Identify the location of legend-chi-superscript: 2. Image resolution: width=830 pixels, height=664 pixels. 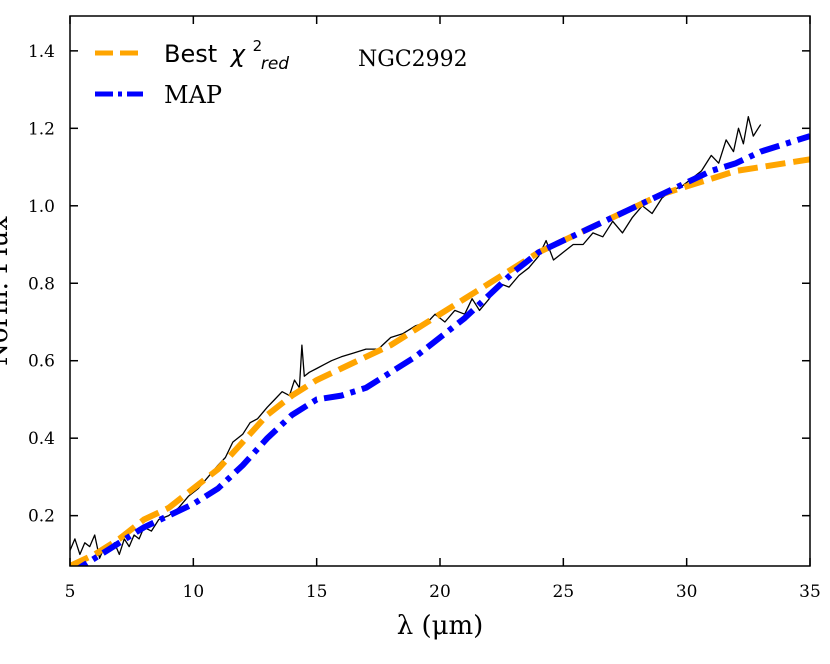
(258, 46).